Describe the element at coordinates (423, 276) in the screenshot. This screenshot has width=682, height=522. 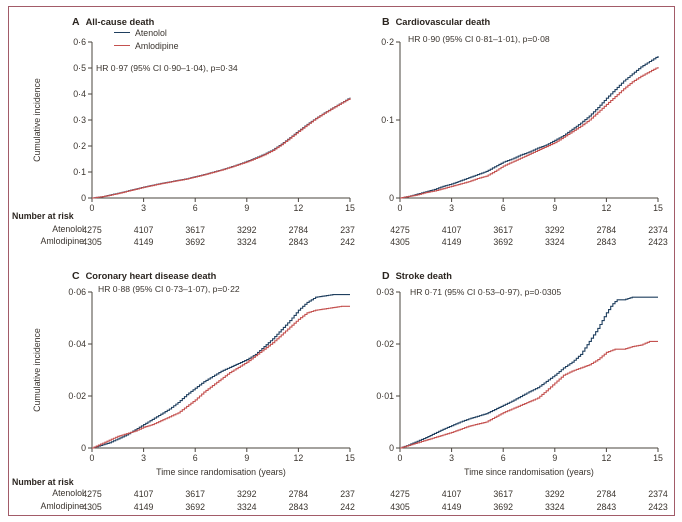
I see `panel-title-text: Stroke death` at that location.